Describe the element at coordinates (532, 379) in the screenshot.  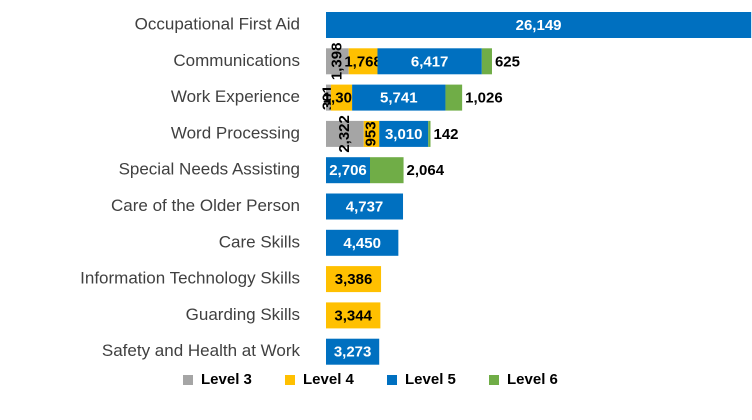
I see `legend-label: Level 6` at that location.